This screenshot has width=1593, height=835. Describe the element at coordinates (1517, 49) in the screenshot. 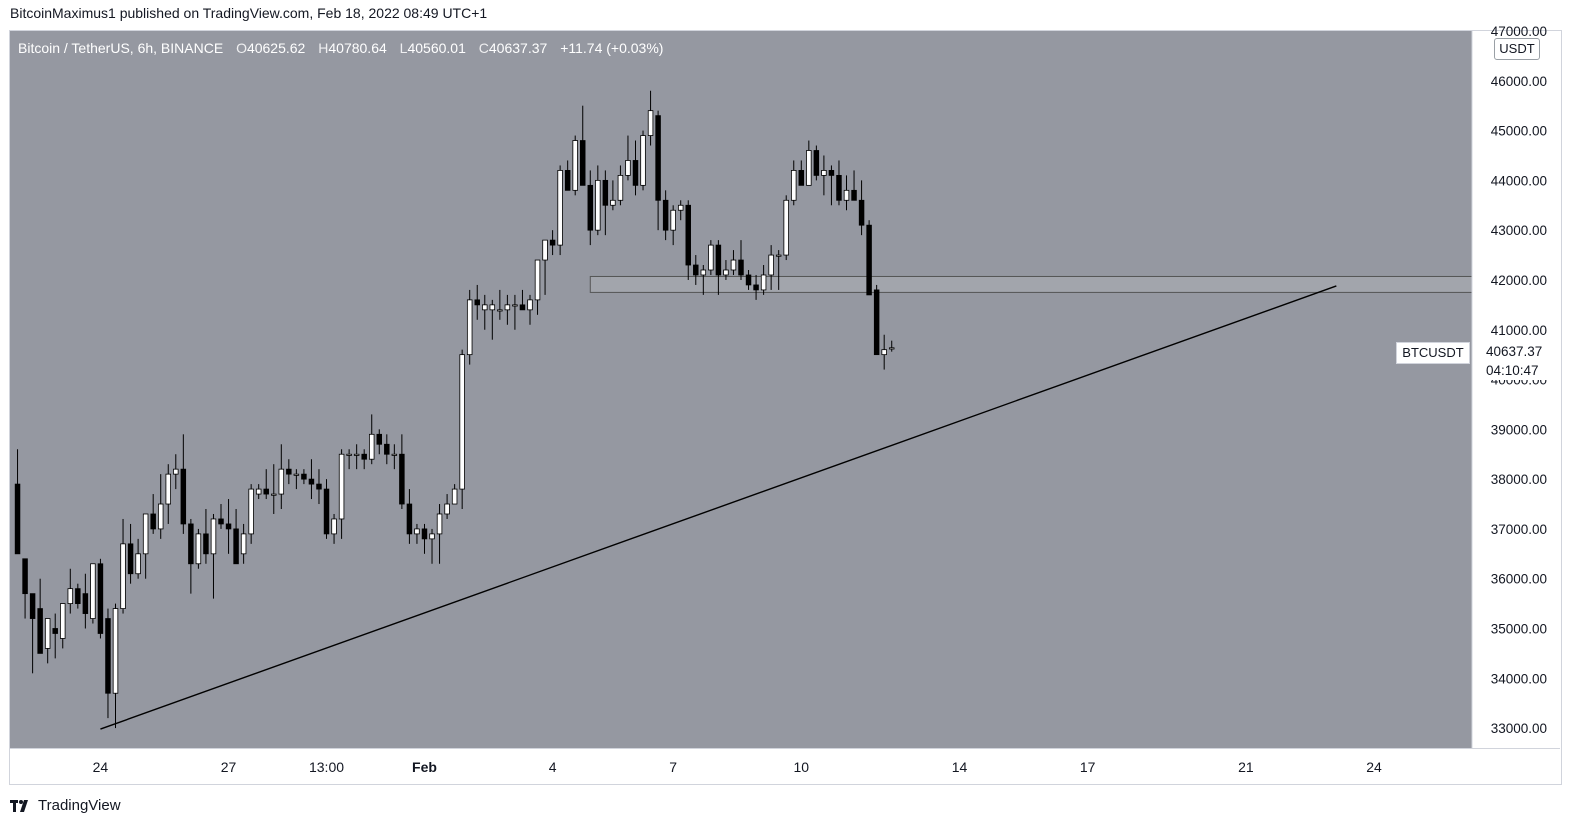

I see `currency-unit-button: USDT` at that location.